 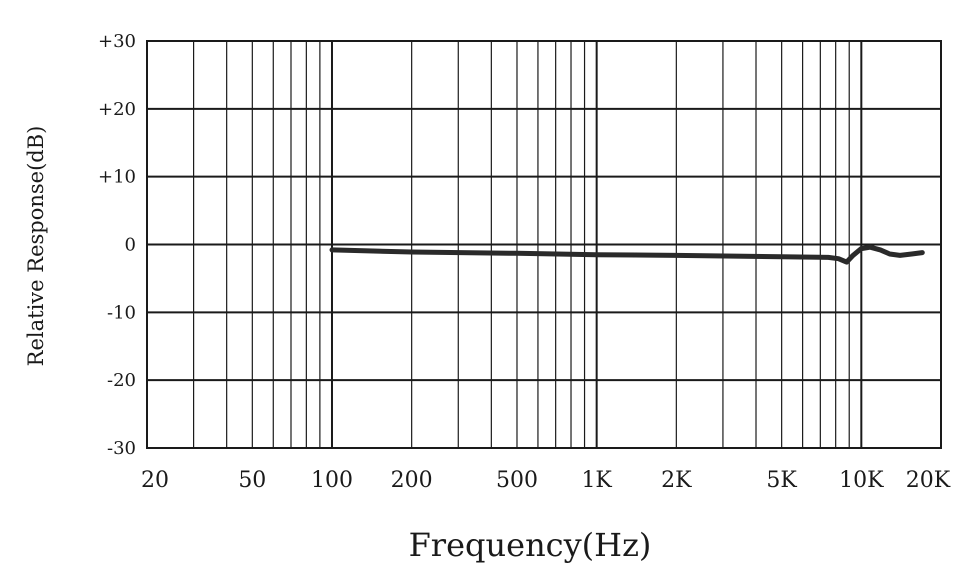 I want to click on y-tick-label: +30, so click(x=117, y=41).